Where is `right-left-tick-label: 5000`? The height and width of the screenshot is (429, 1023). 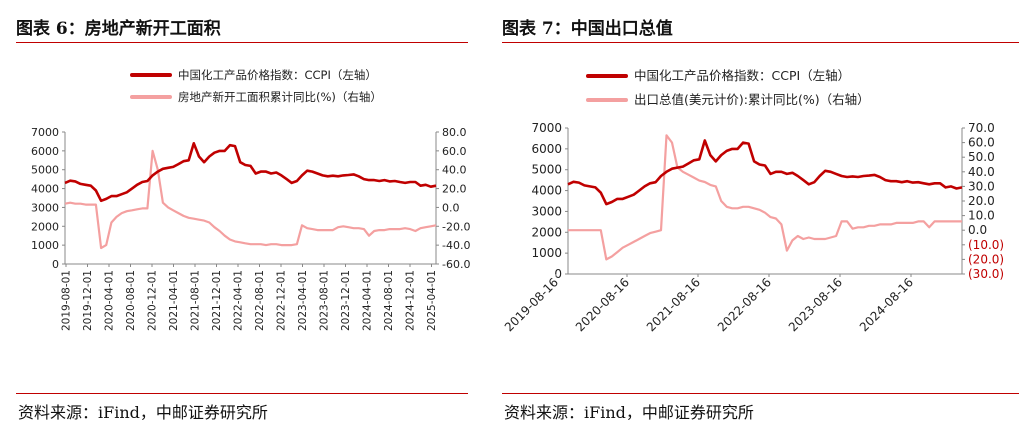
right-left-tick-label: 5000 is located at coordinates (546, 170).